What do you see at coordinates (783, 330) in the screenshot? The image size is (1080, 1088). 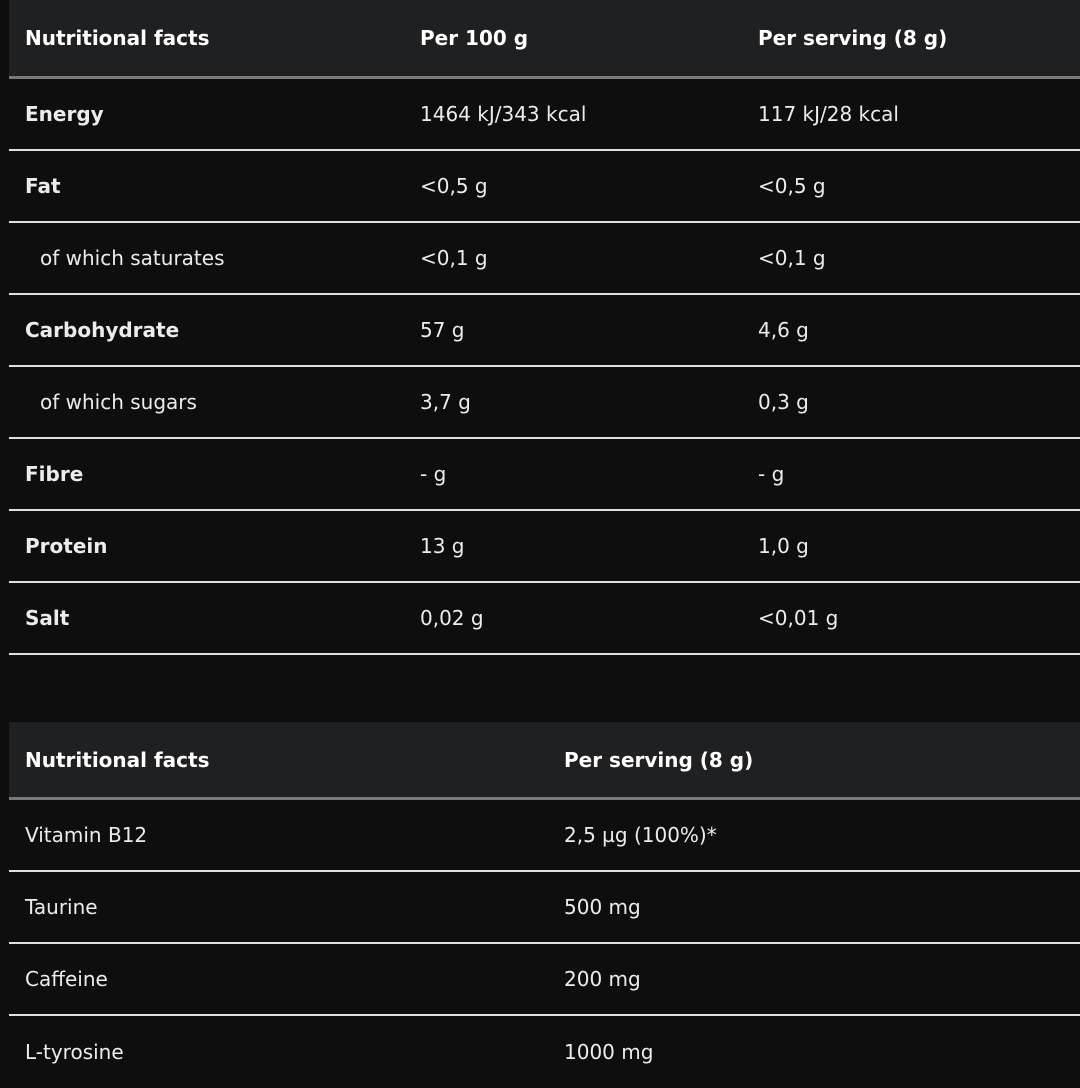 I see `row-serving: 4,6 g` at bounding box center [783, 330].